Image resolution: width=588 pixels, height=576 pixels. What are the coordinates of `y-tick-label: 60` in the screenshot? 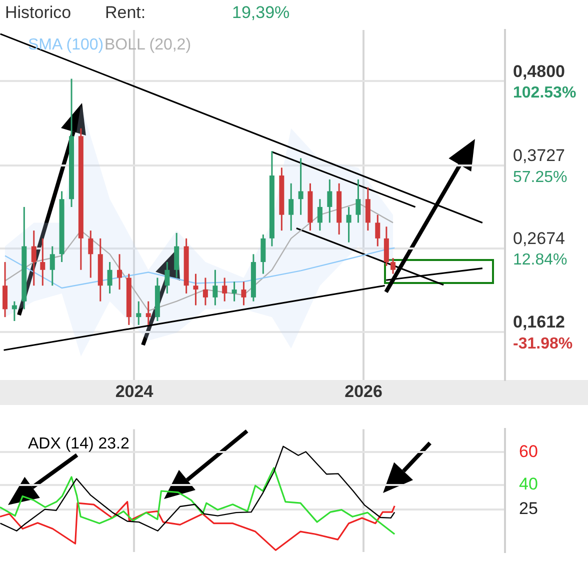 It's located at (528, 451).